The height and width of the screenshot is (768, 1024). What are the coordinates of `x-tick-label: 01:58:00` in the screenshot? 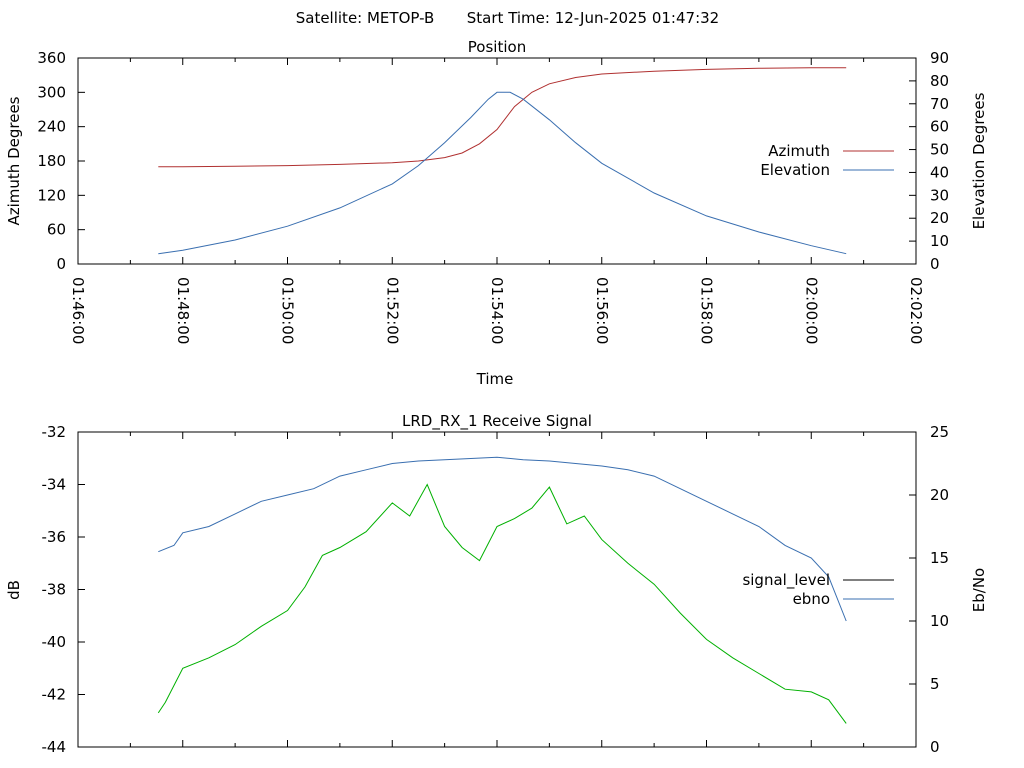 It's located at (707, 310).